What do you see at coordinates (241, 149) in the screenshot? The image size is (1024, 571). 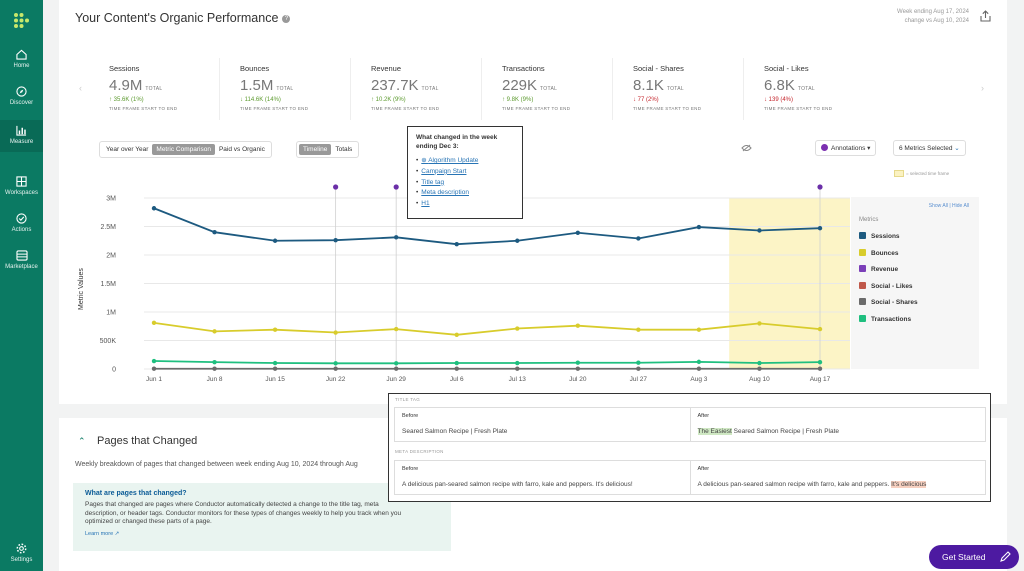 I see `tab-paid-vs-organic: Paid vs Organic` at bounding box center [241, 149].